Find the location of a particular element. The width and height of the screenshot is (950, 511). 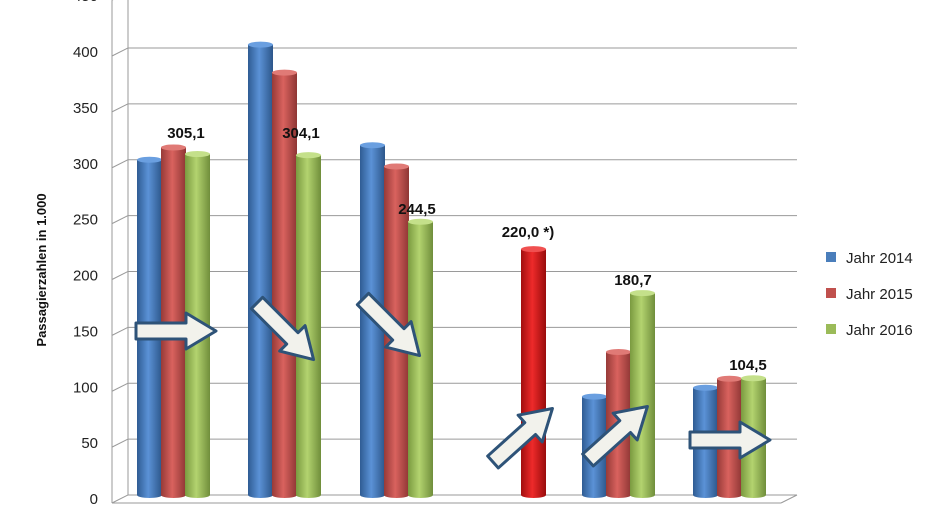

data-label: 180,7 is located at coordinates (633, 280).